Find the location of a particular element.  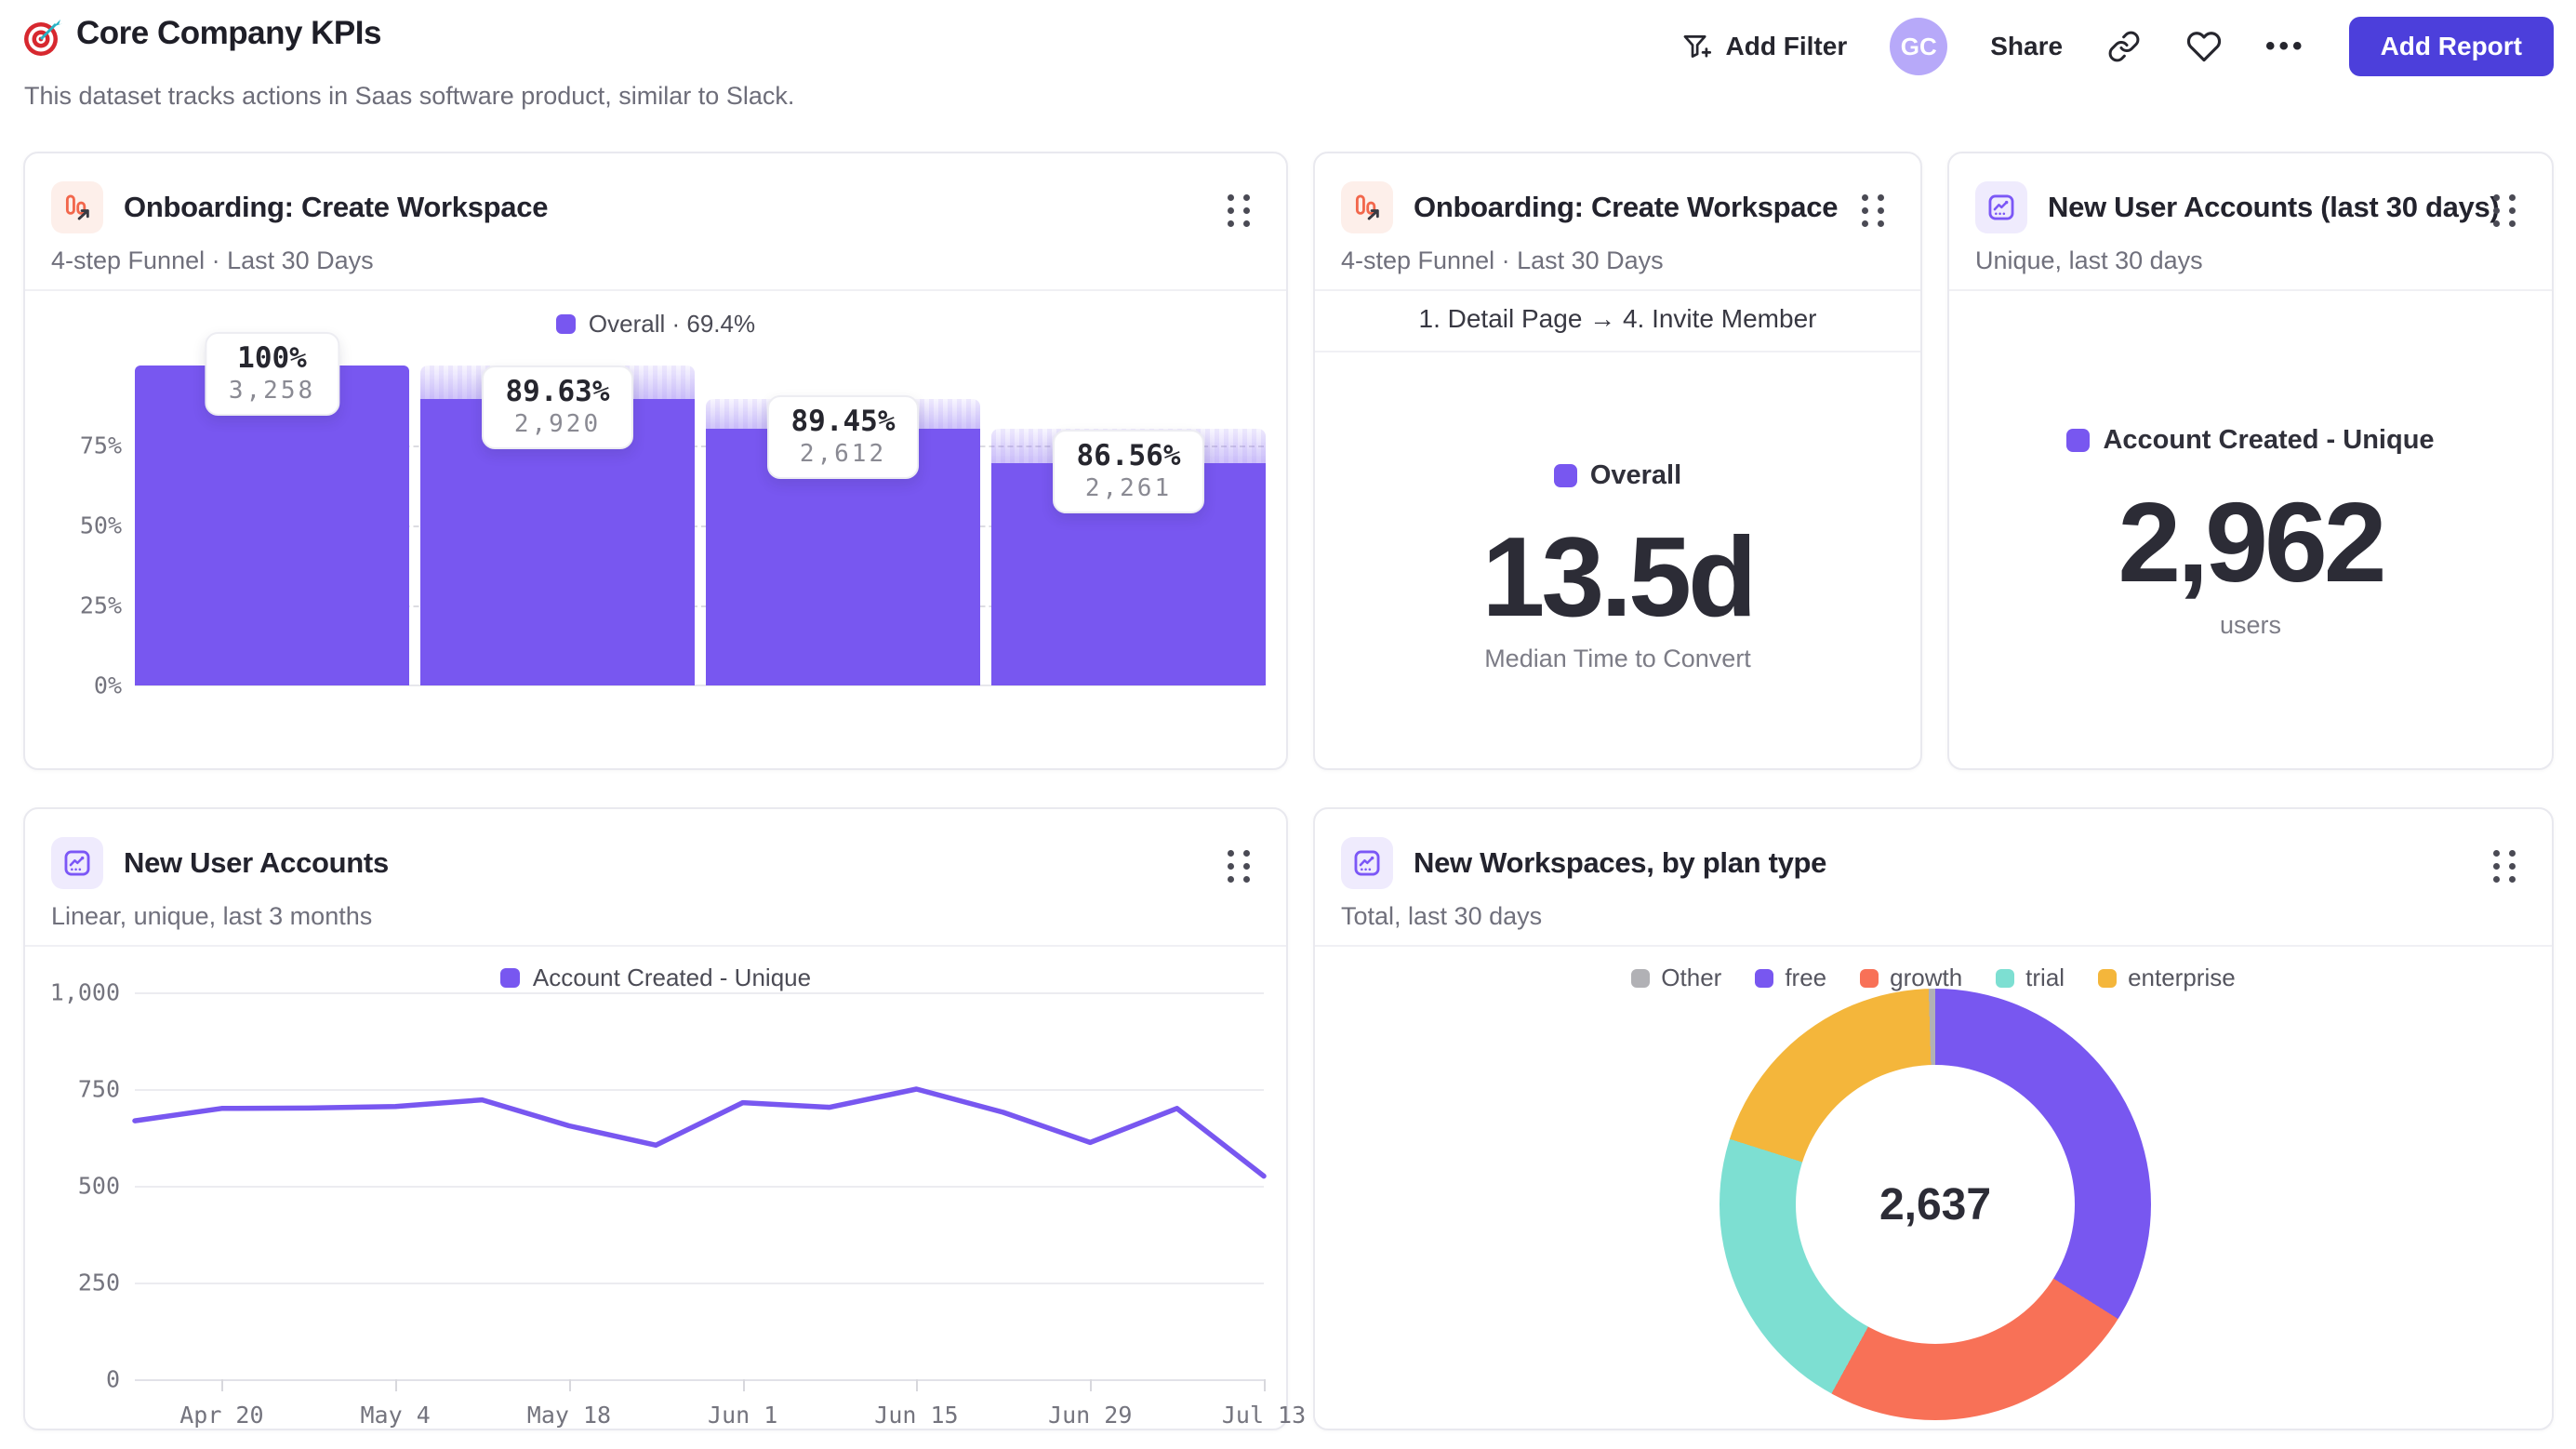

add-filter-label: Add Filter is located at coordinates (1786, 46).